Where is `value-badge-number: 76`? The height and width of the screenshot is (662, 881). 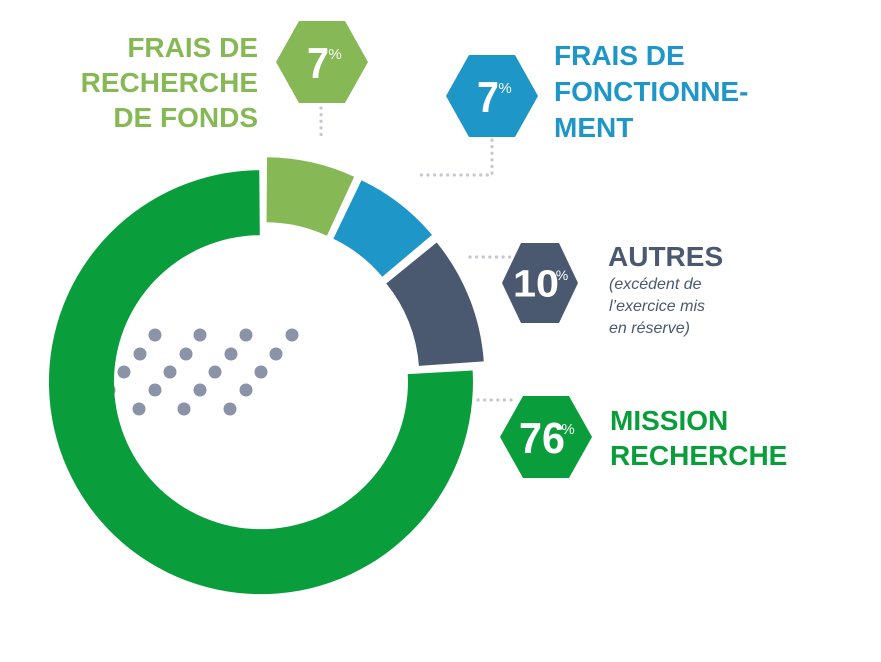 value-badge-number: 76 is located at coordinates (542, 438).